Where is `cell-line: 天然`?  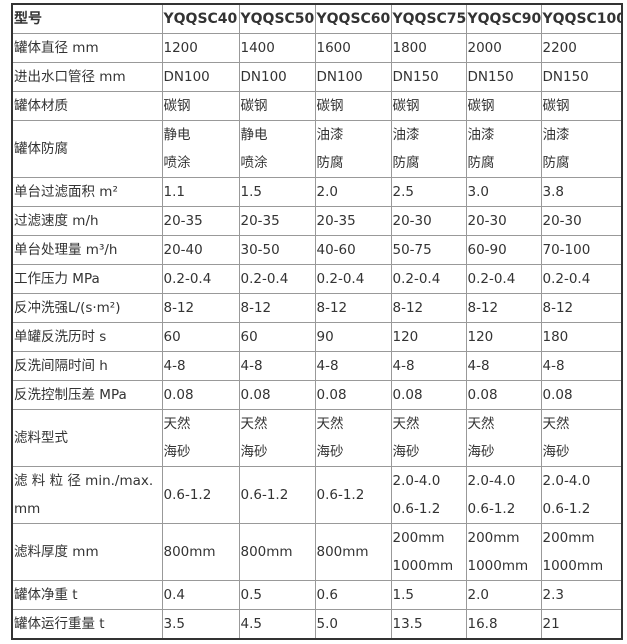
cell-line: 天然 is located at coordinates (330, 424).